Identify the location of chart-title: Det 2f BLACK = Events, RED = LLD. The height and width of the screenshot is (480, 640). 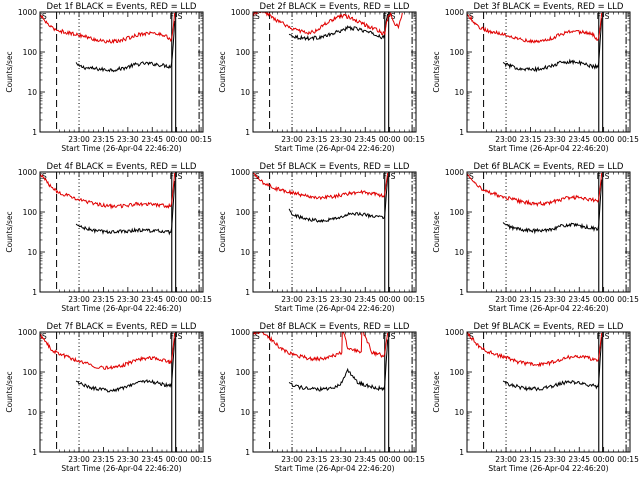
(335, 7).